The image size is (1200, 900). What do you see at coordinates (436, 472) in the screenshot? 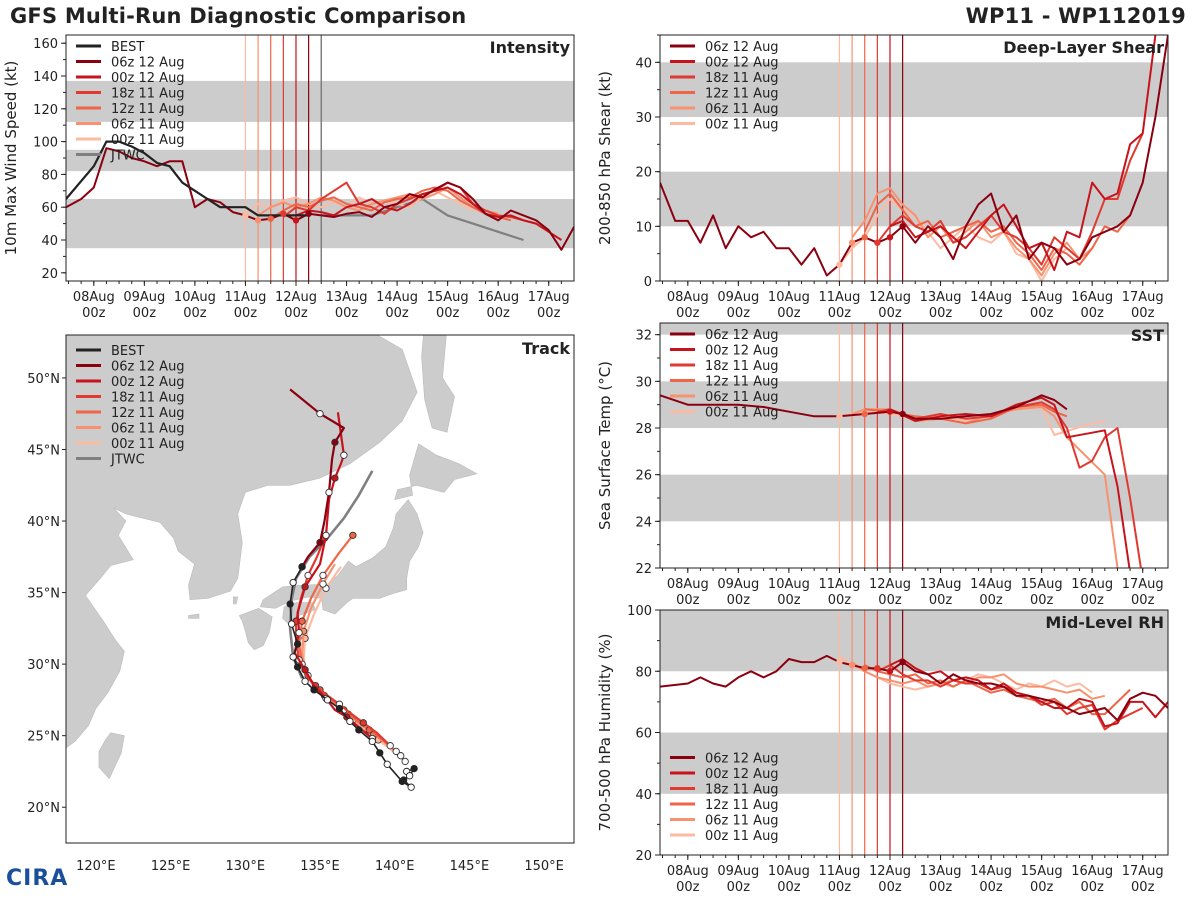
I see `land-hokkaido` at bounding box center [436, 472].